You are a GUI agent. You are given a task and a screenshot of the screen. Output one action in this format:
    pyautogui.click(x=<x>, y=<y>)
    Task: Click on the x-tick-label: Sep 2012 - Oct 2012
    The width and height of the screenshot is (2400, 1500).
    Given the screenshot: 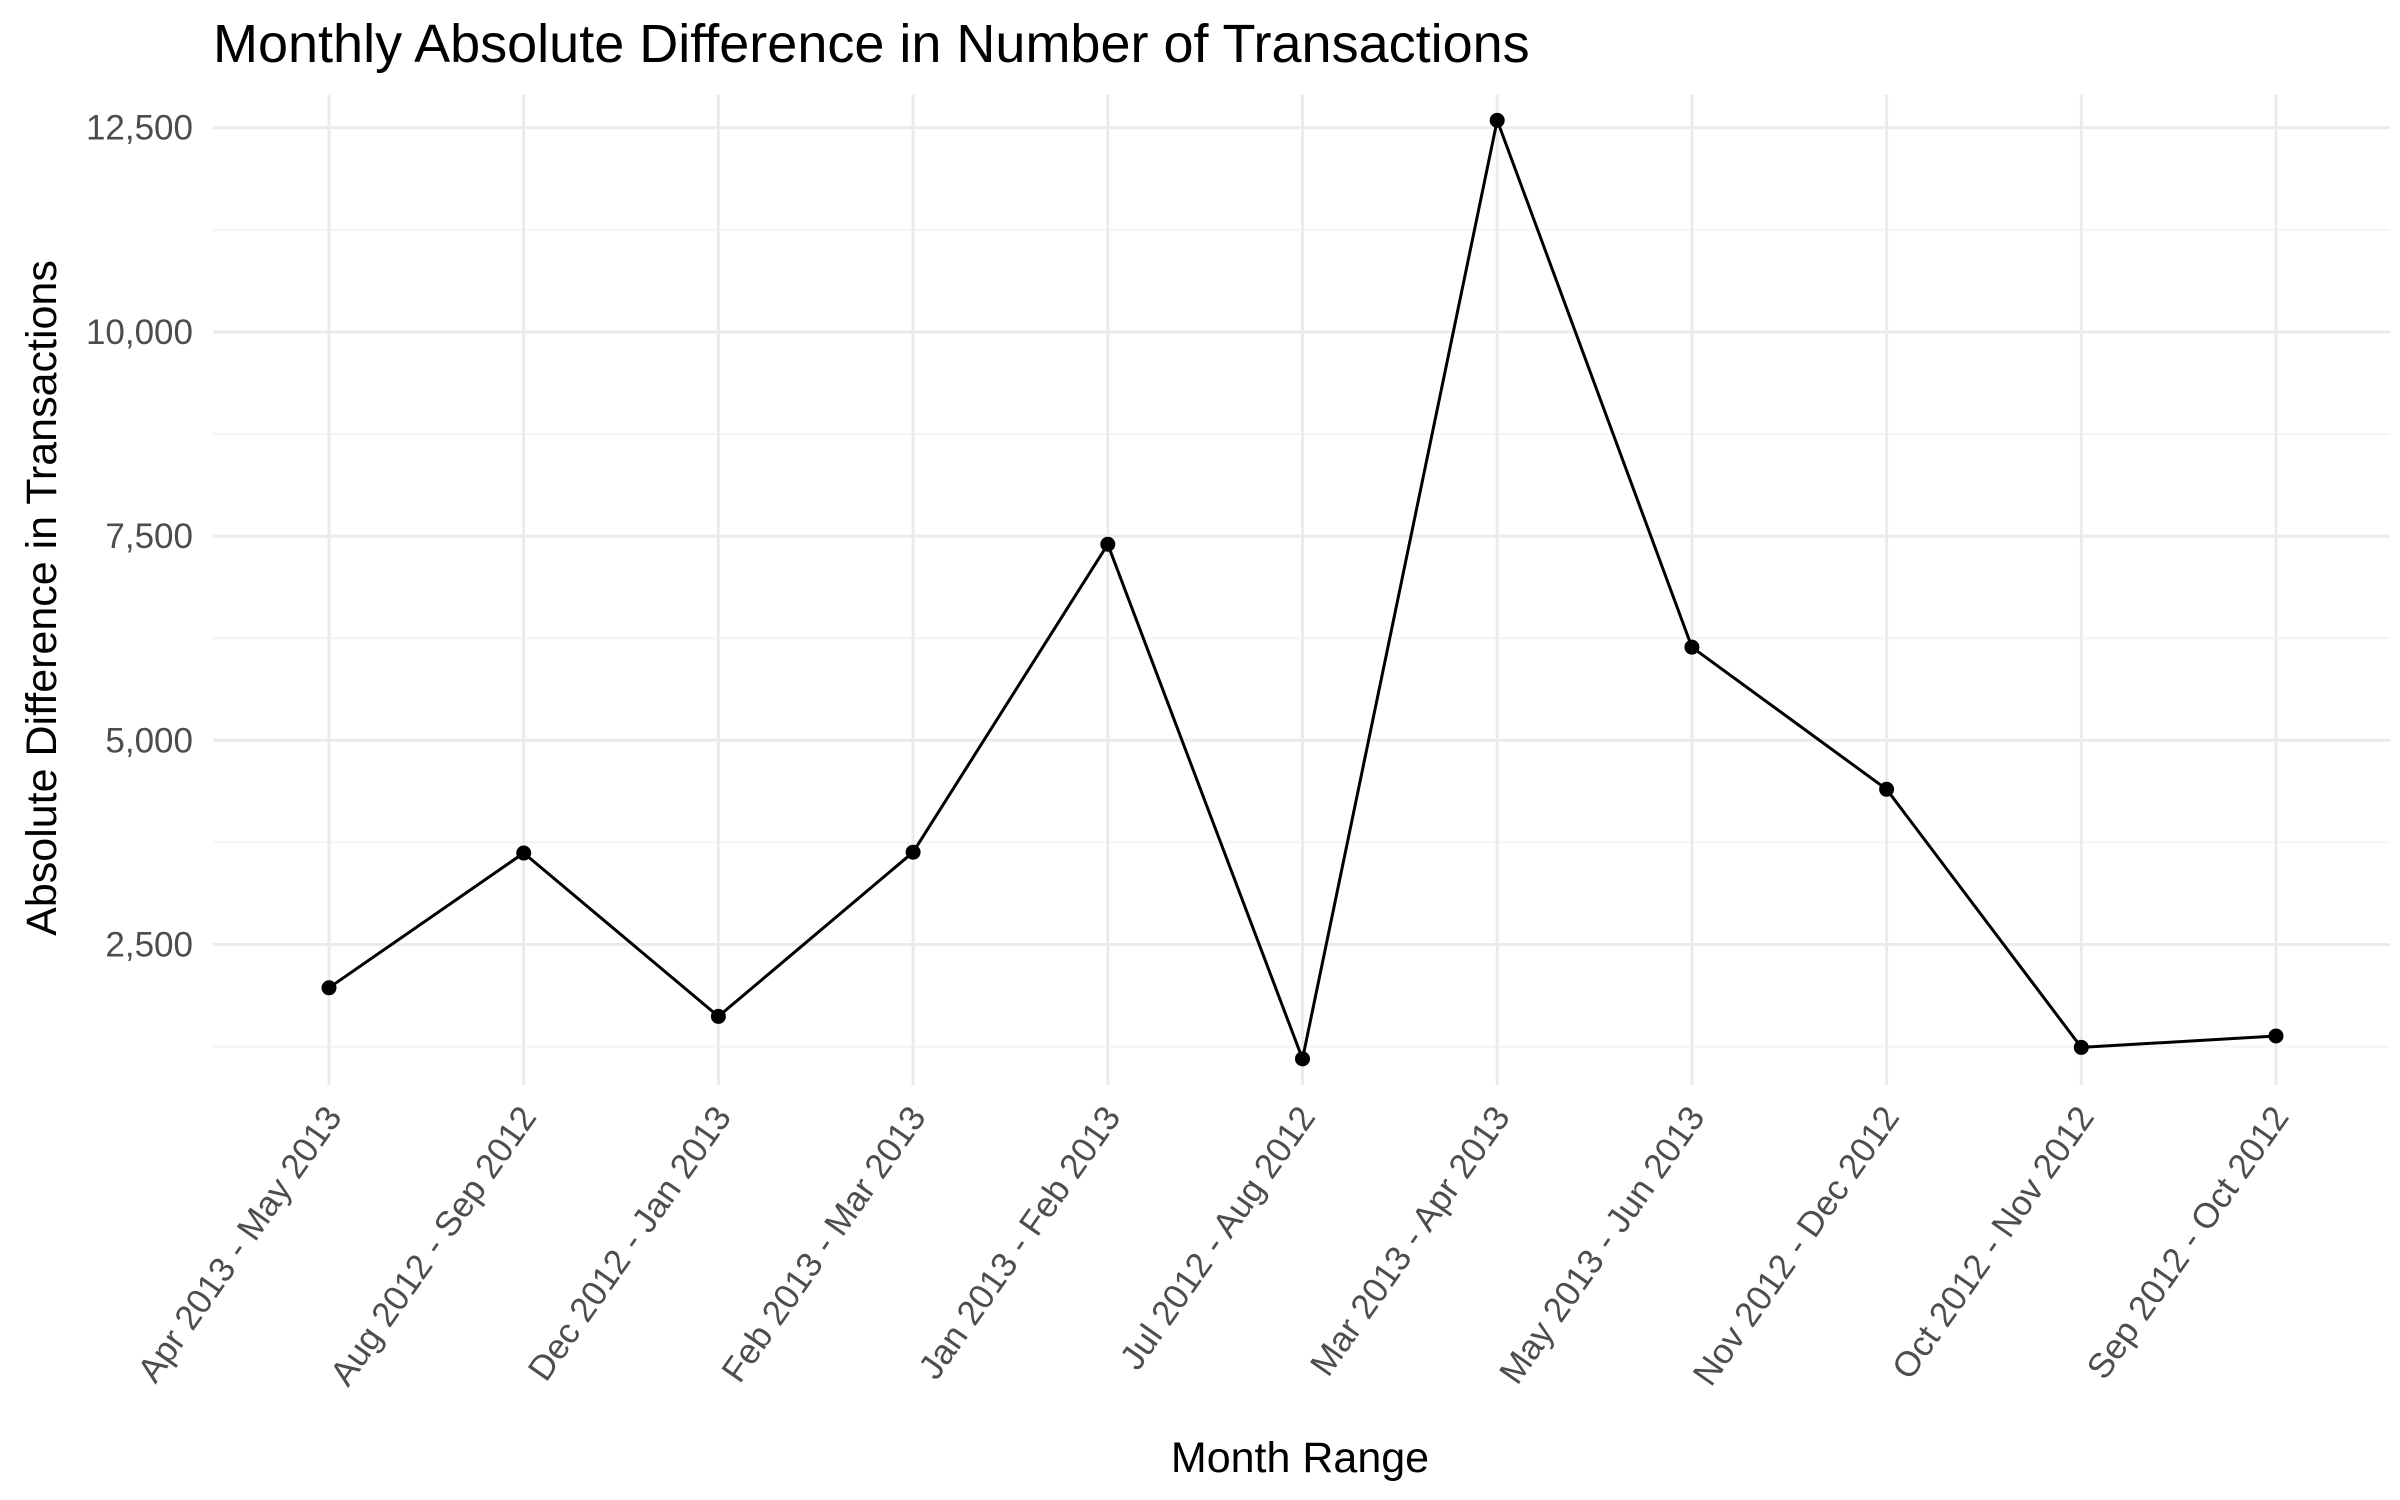 What is the action you would take?
    pyautogui.click(x=2187, y=1242)
    